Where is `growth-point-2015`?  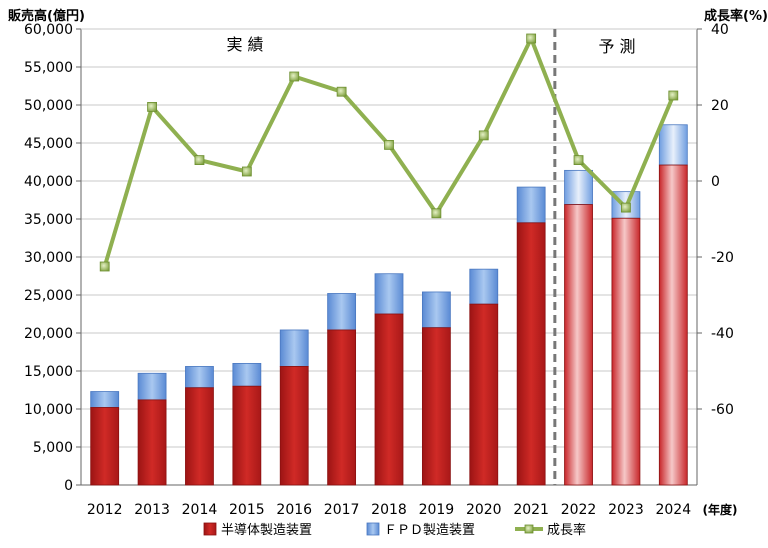 growth-point-2015 is located at coordinates (246, 171).